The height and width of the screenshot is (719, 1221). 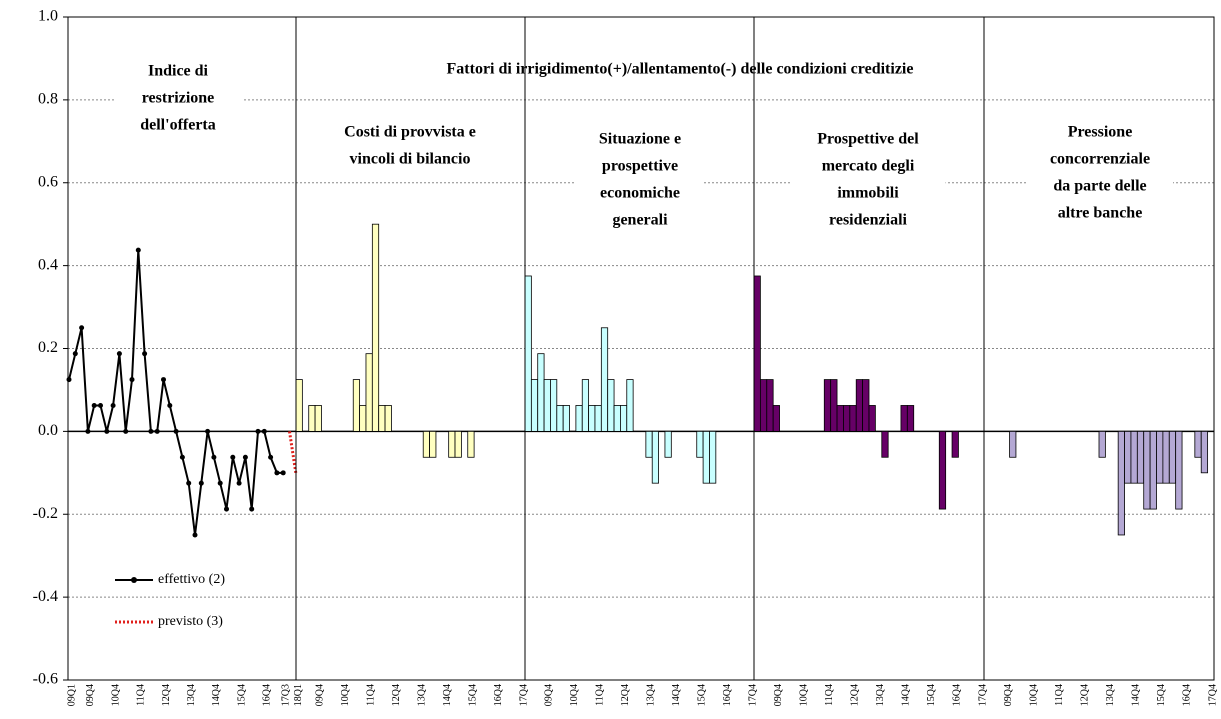 What do you see at coordinates (1187, 695) in the screenshot?
I see `x-tick-label: 16Q4` at bounding box center [1187, 695].